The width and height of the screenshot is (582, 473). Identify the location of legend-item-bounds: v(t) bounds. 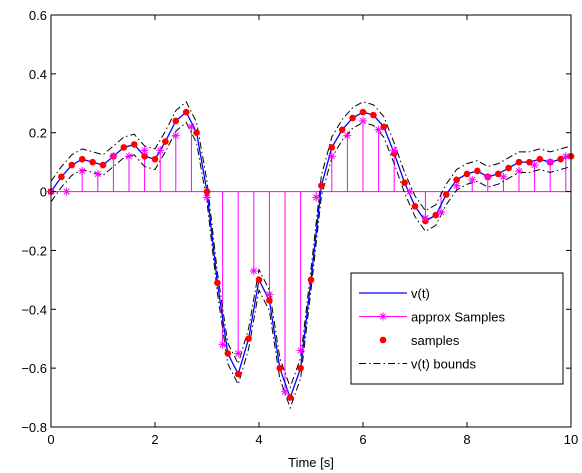
(418, 364).